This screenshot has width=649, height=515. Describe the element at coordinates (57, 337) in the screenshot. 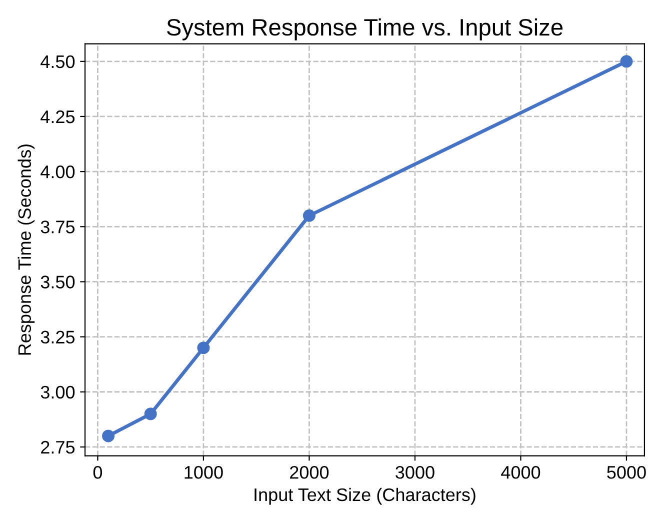

I see `y-tick-label: 3.25` at that location.